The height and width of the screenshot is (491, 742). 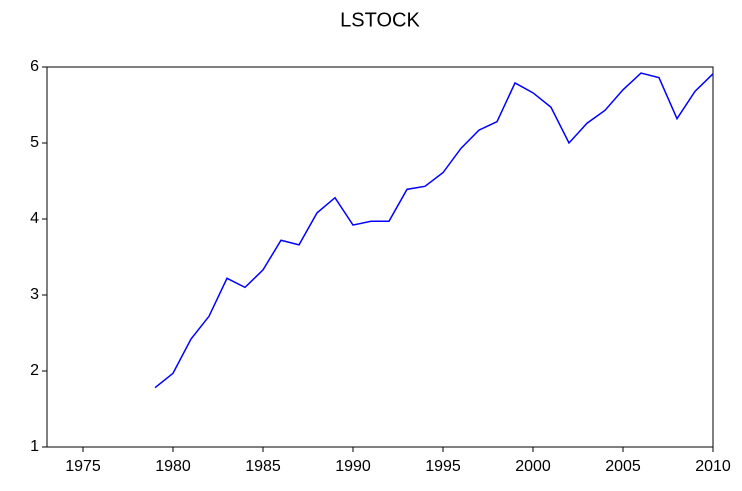 What do you see at coordinates (173, 466) in the screenshot?
I see `x-tick-label: 1980` at bounding box center [173, 466].